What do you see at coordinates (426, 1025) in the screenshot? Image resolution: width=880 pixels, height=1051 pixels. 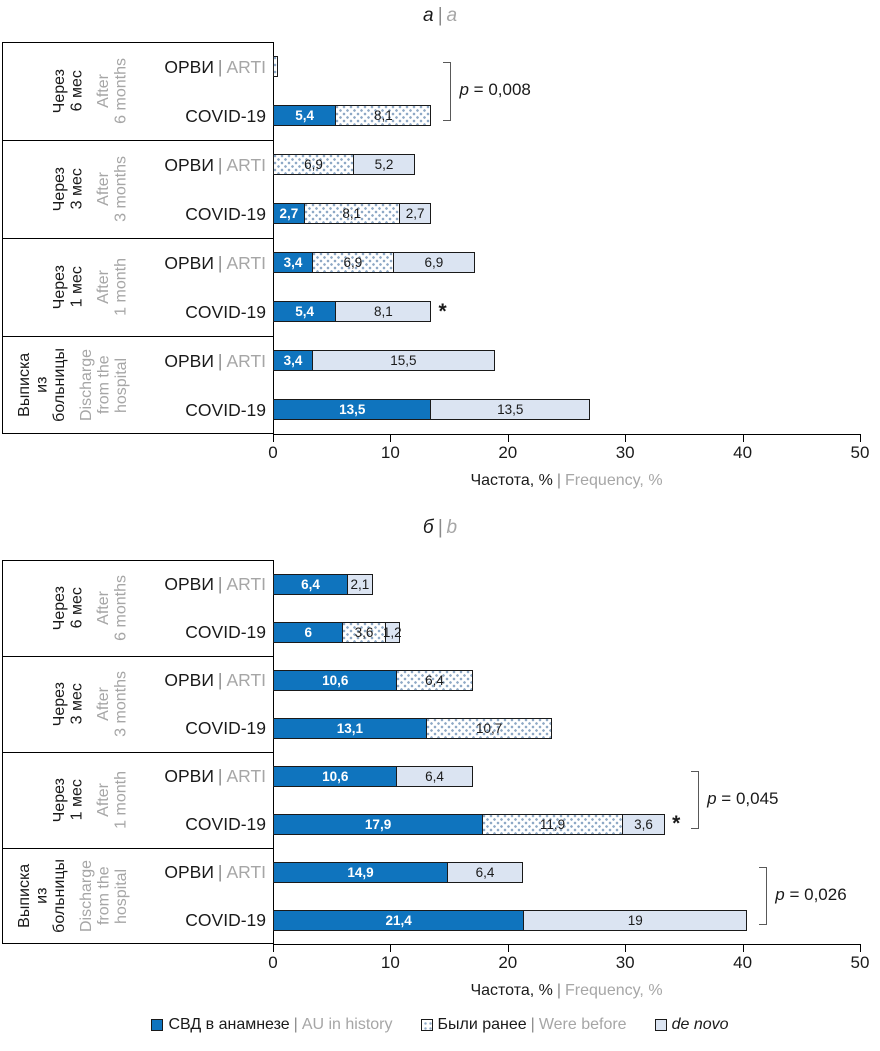 I see `legend-swatch-were-before-icon` at bounding box center [426, 1025].